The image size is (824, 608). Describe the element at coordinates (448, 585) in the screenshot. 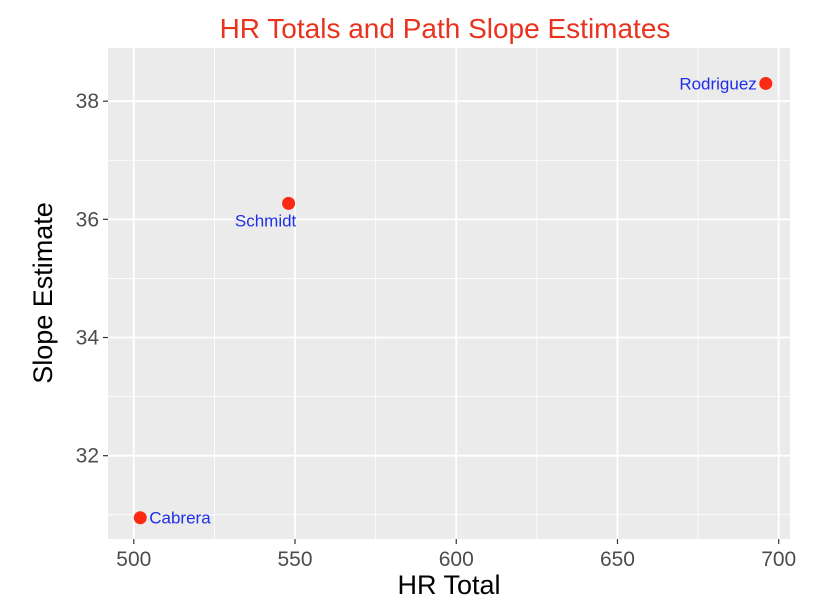

I see `x-axis-title: HR Total` at that location.